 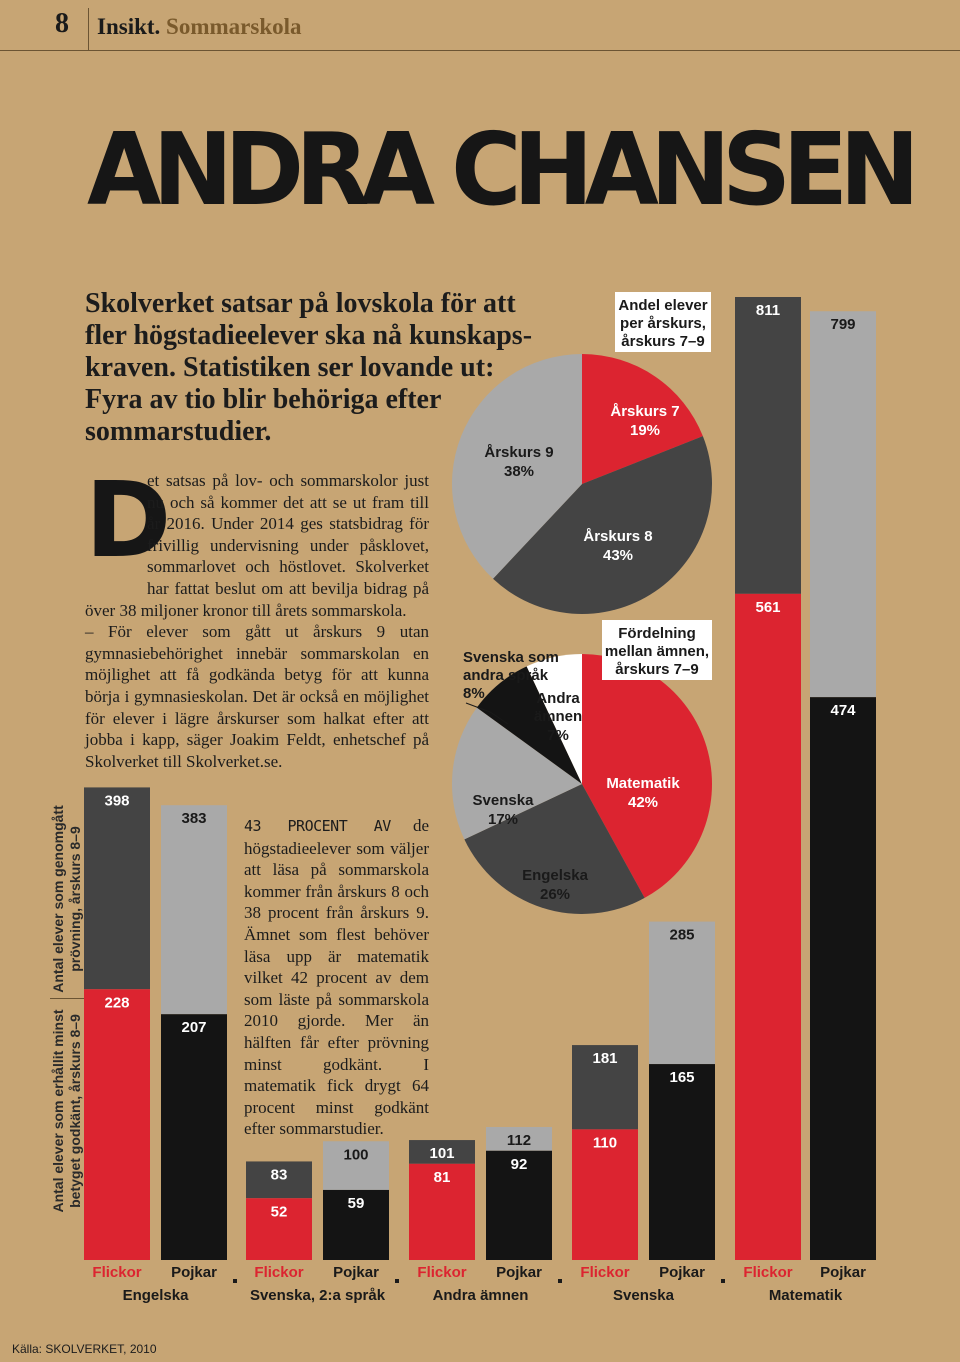 What do you see at coordinates (555, 894) in the screenshot?
I see `pie2-percent-1: 26%` at bounding box center [555, 894].